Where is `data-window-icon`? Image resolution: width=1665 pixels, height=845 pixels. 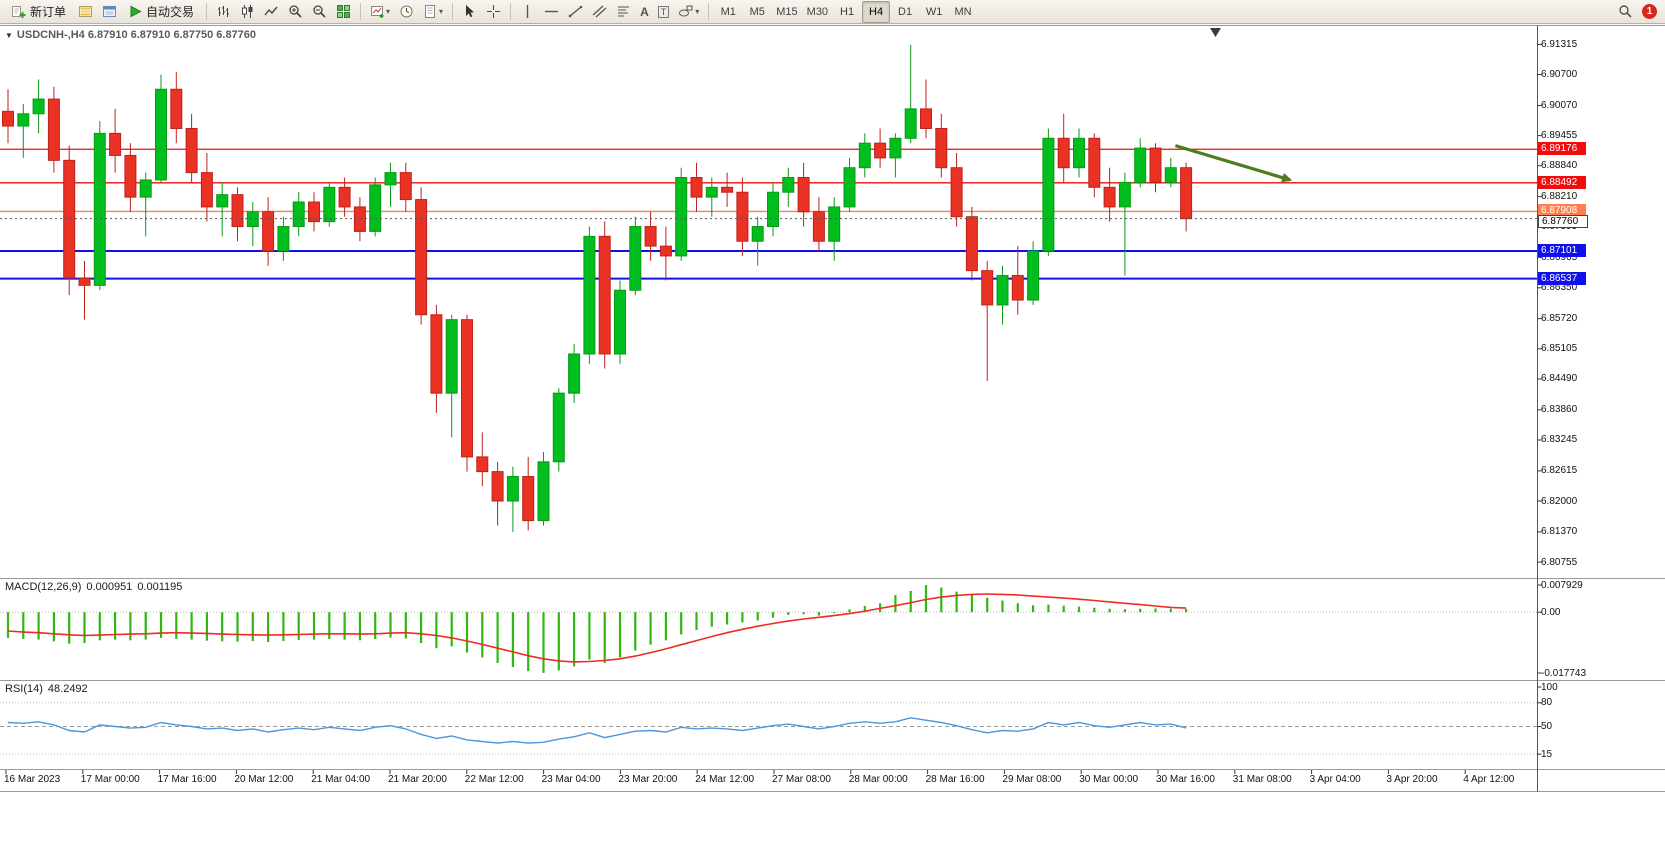 data-window-icon is located at coordinates (109, 11).